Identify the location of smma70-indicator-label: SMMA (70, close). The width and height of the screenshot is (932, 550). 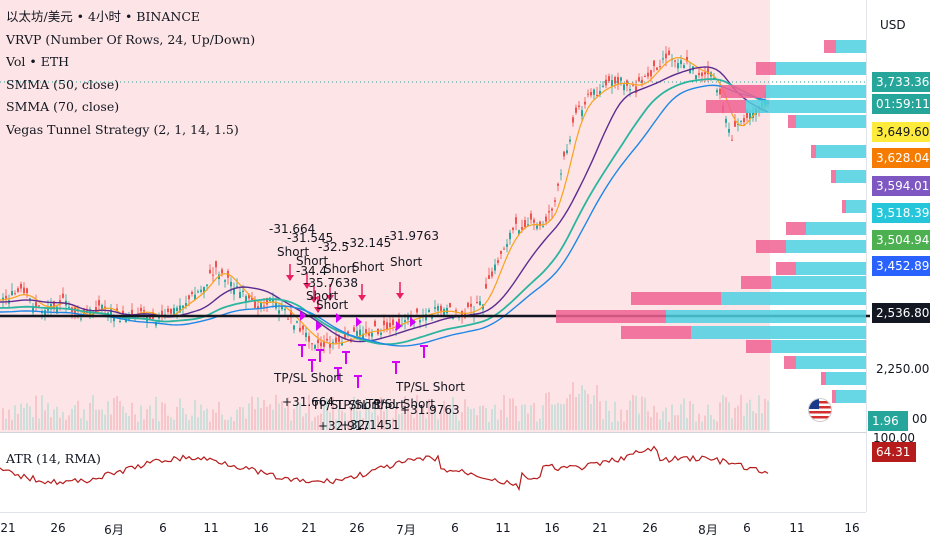
(63, 107).